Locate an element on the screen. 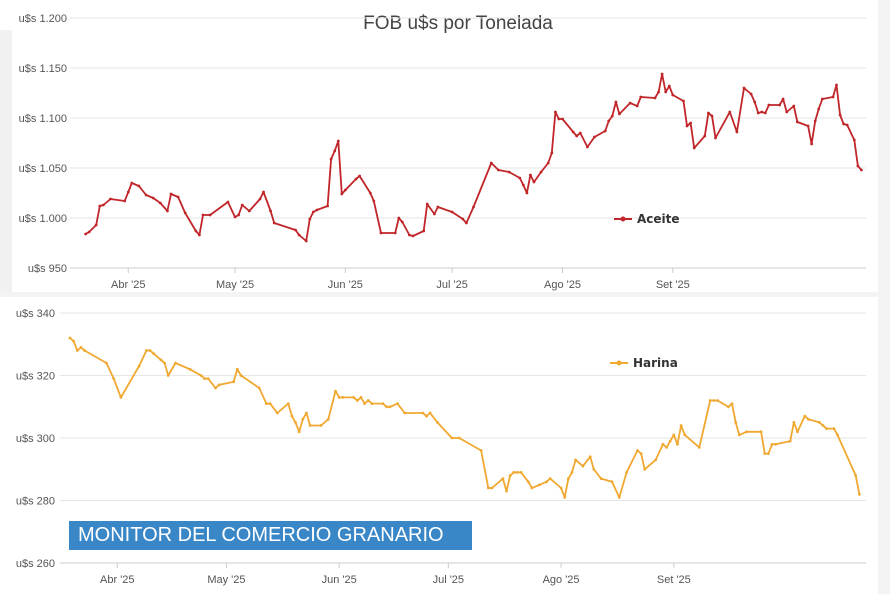 This screenshot has width=890, height=594. y-tick-label: u$s 260 is located at coordinates (35, 564).